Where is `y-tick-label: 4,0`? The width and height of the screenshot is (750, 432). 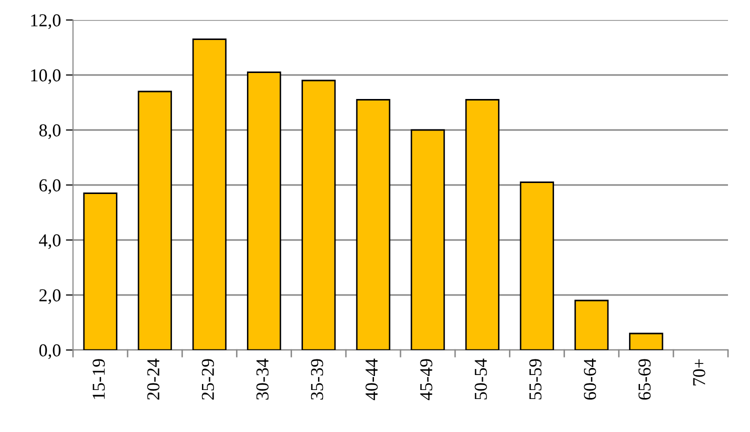
y-tick-label: 4,0 is located at coordinates (49, 242).